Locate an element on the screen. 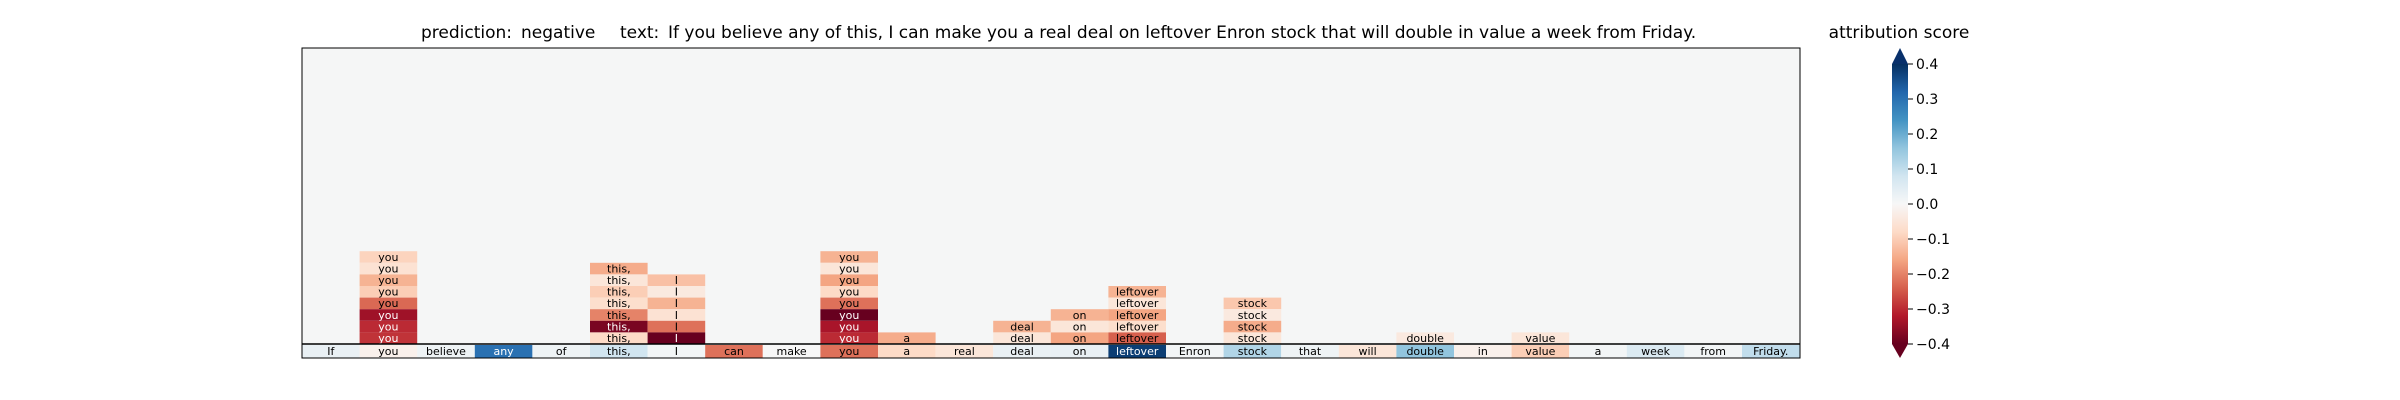  colorbar-min-extend is located at coordinates (1900, 351).